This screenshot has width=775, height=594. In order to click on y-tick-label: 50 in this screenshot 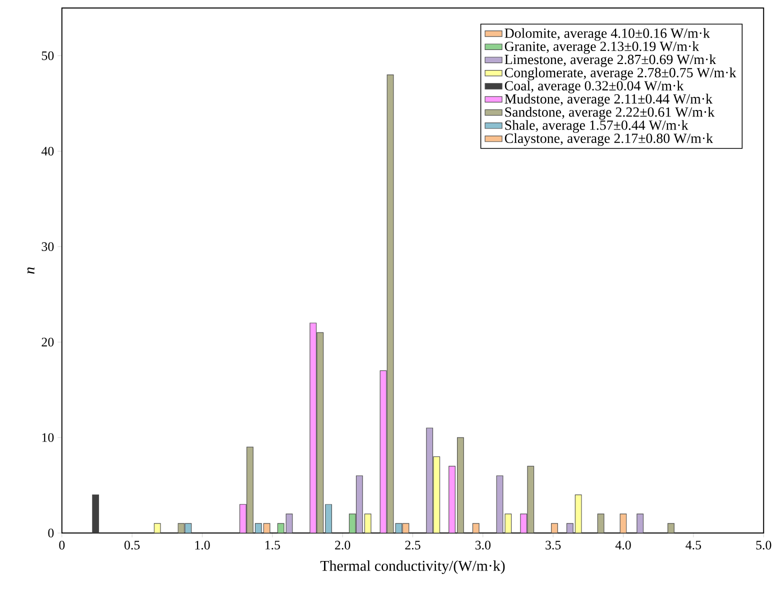, I will do `click(48, 55)`.